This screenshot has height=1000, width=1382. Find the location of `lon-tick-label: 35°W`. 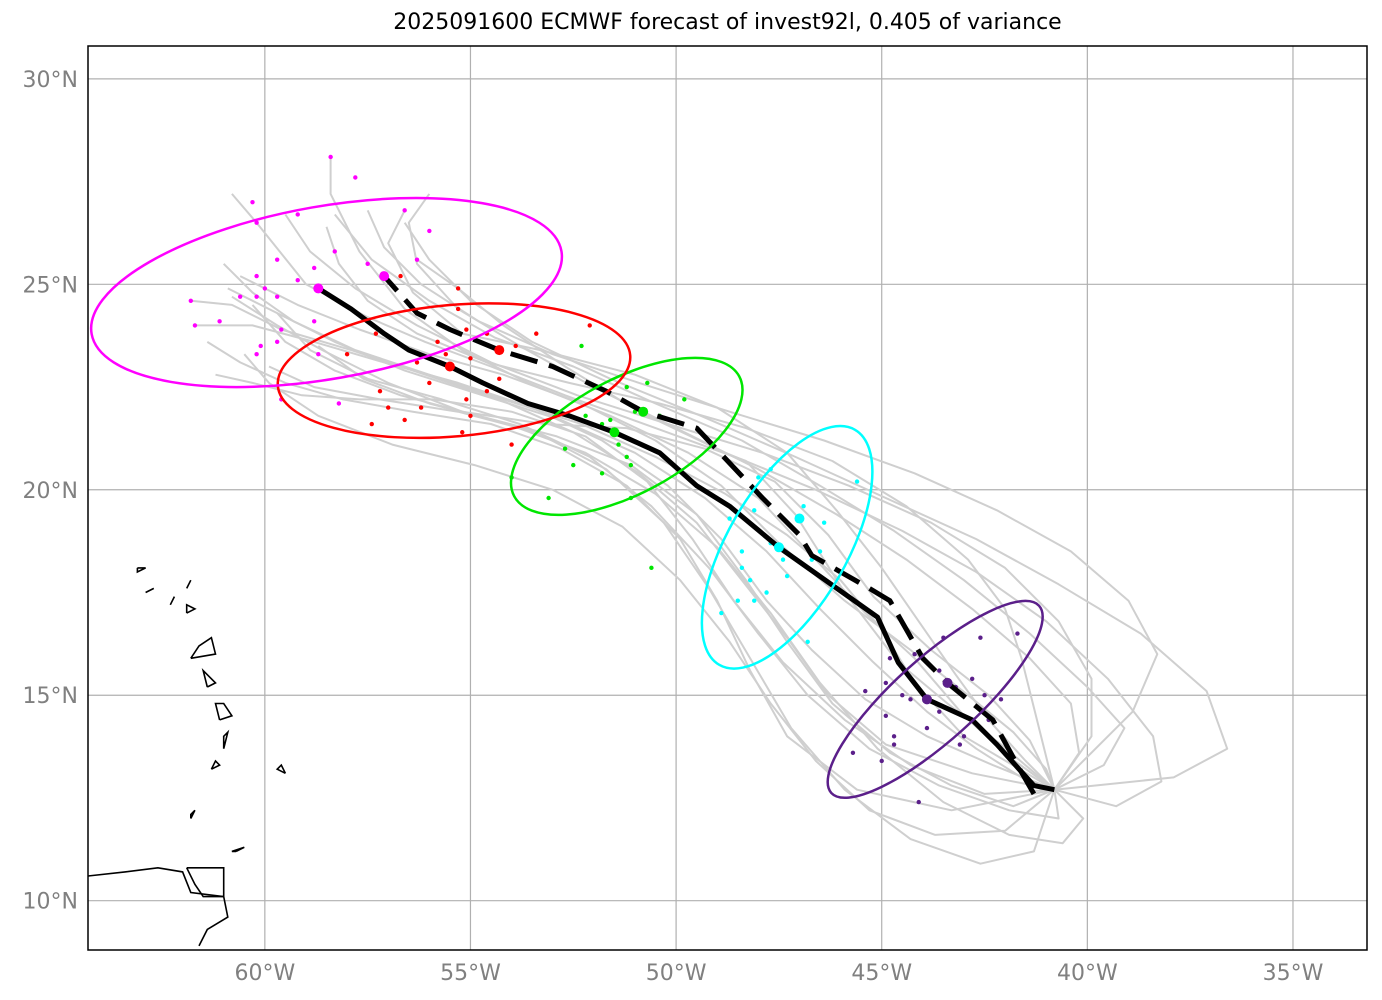

lon-tick-label: 35°W is located at coordinates (1293, 973).